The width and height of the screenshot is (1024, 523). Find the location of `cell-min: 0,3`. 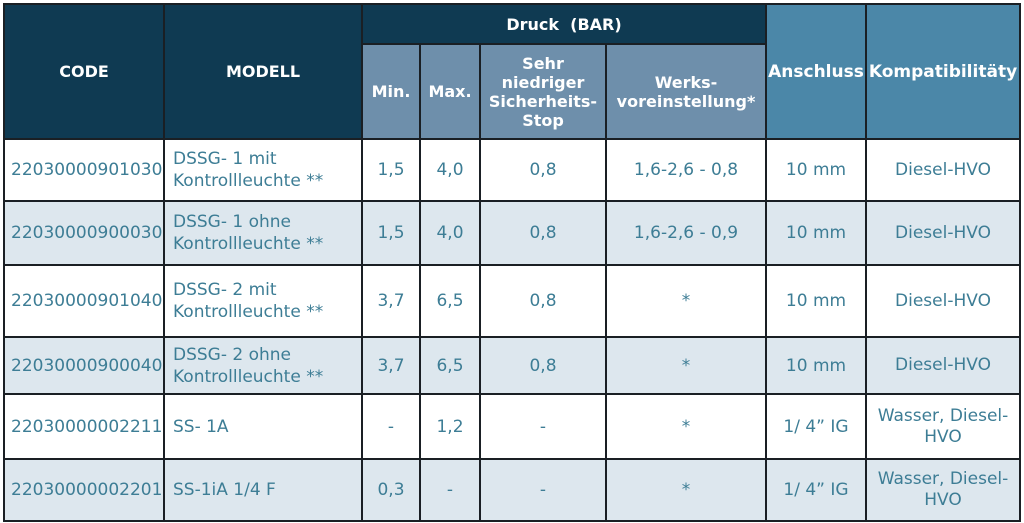

cell-min: 0,3 is located at coordinates (391, 490).